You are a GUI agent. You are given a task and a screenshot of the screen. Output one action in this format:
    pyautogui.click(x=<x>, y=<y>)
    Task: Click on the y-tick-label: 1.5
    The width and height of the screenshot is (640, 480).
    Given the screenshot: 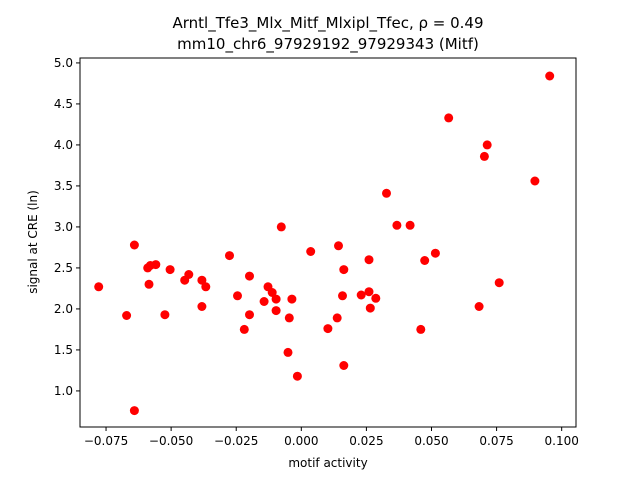 What is the action you would take?
    pyautogui.click(x=63, y=350)
    